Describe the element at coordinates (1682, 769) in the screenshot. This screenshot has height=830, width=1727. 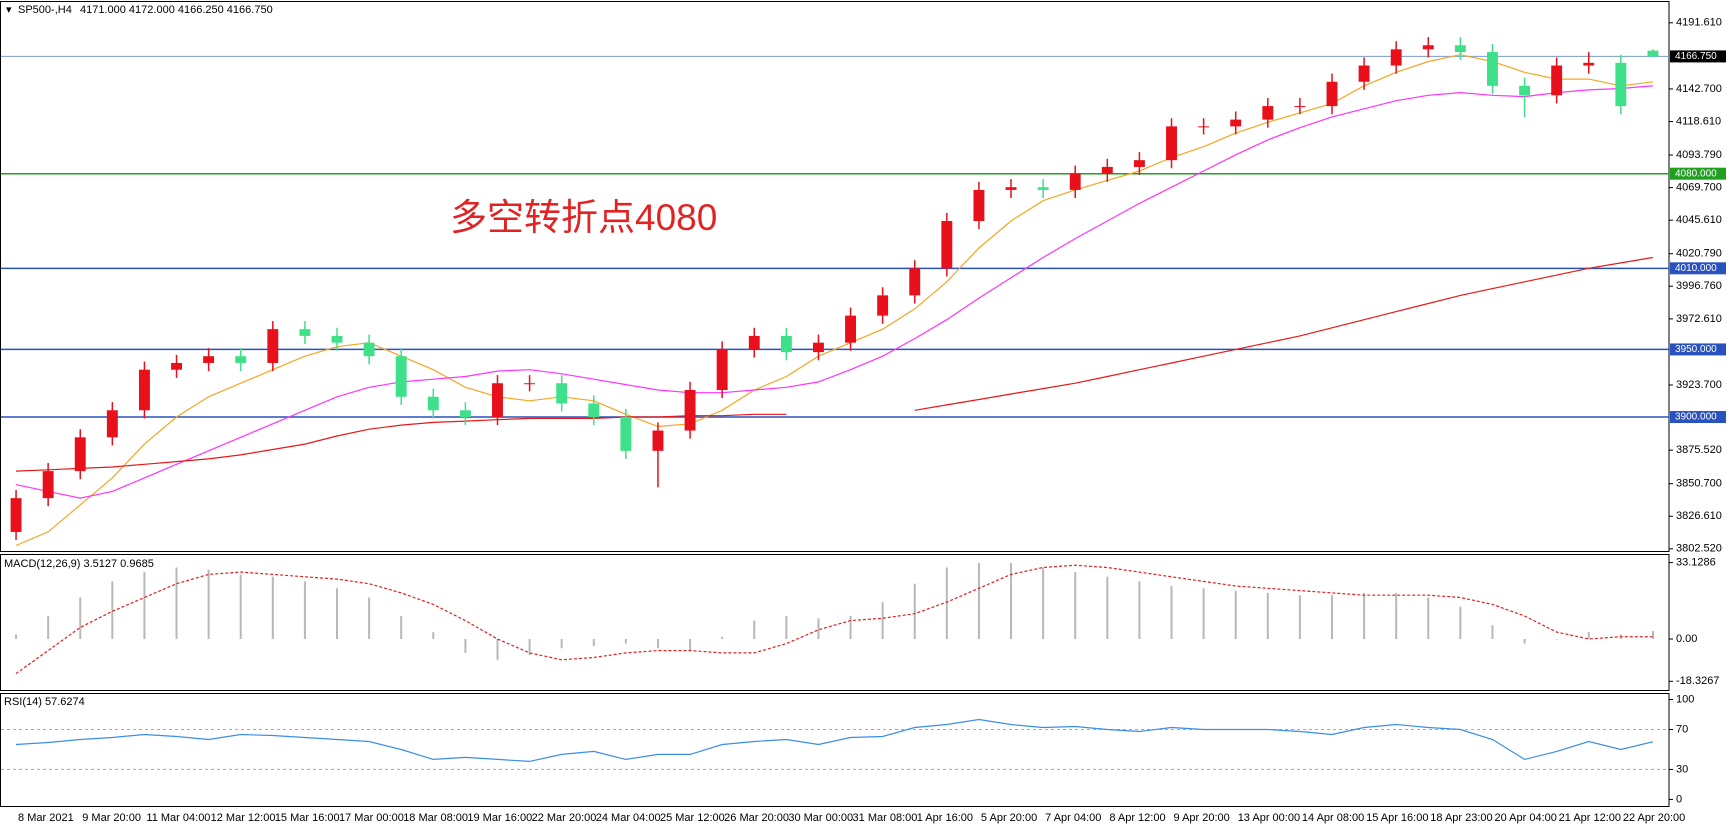
I see `y-tick-label: 30` at that location.